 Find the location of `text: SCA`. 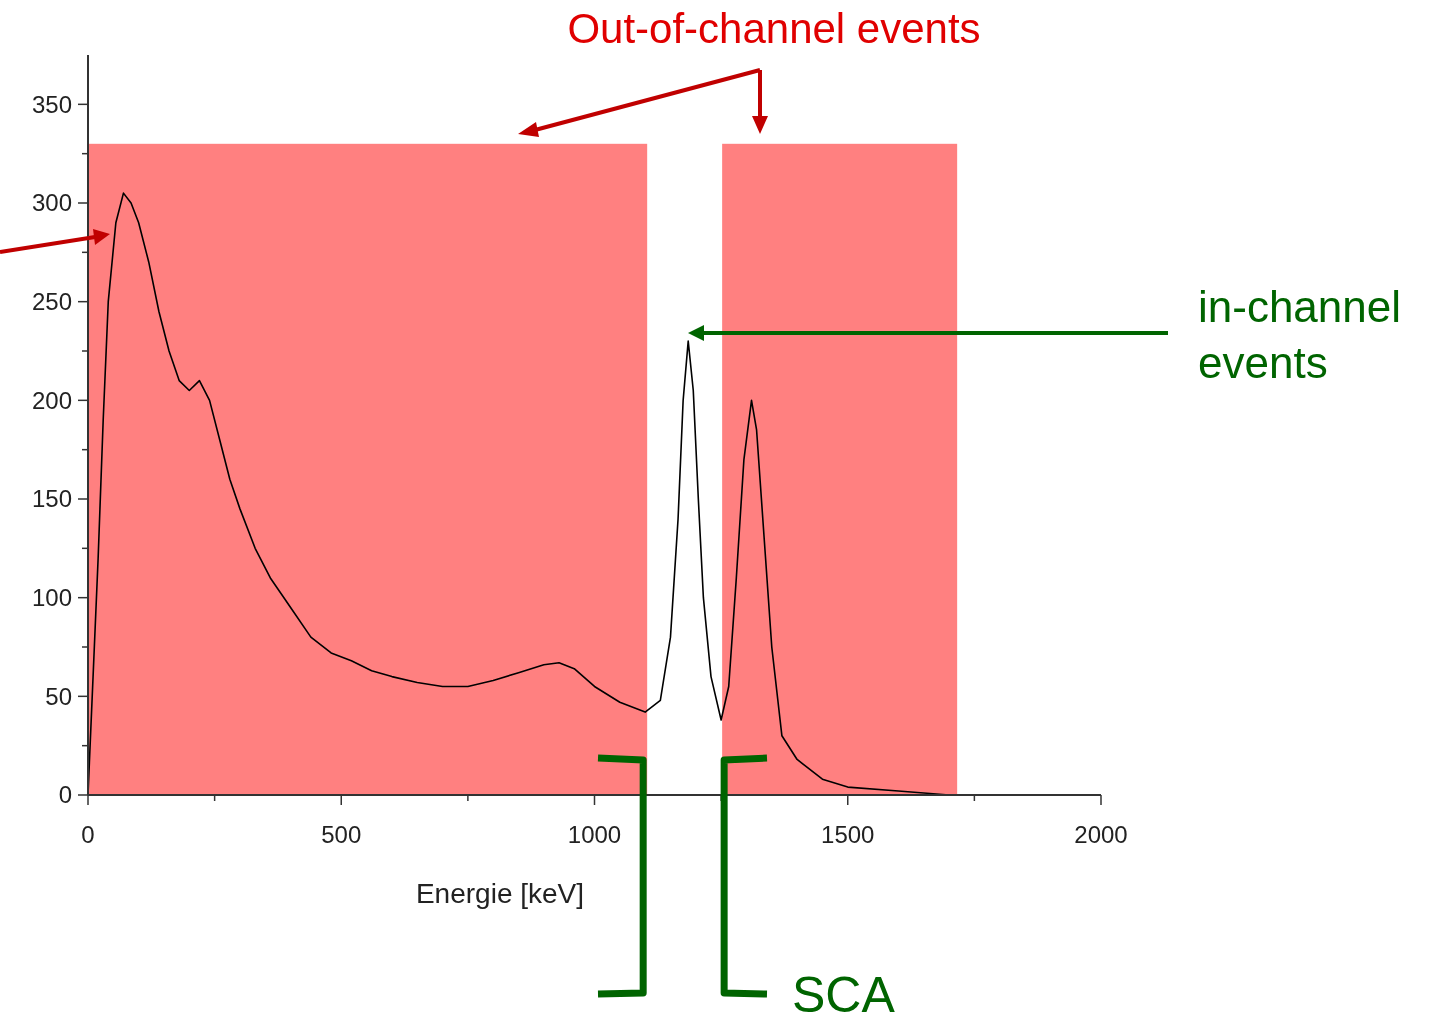

text: SCA is located at coordinates (844, 991).